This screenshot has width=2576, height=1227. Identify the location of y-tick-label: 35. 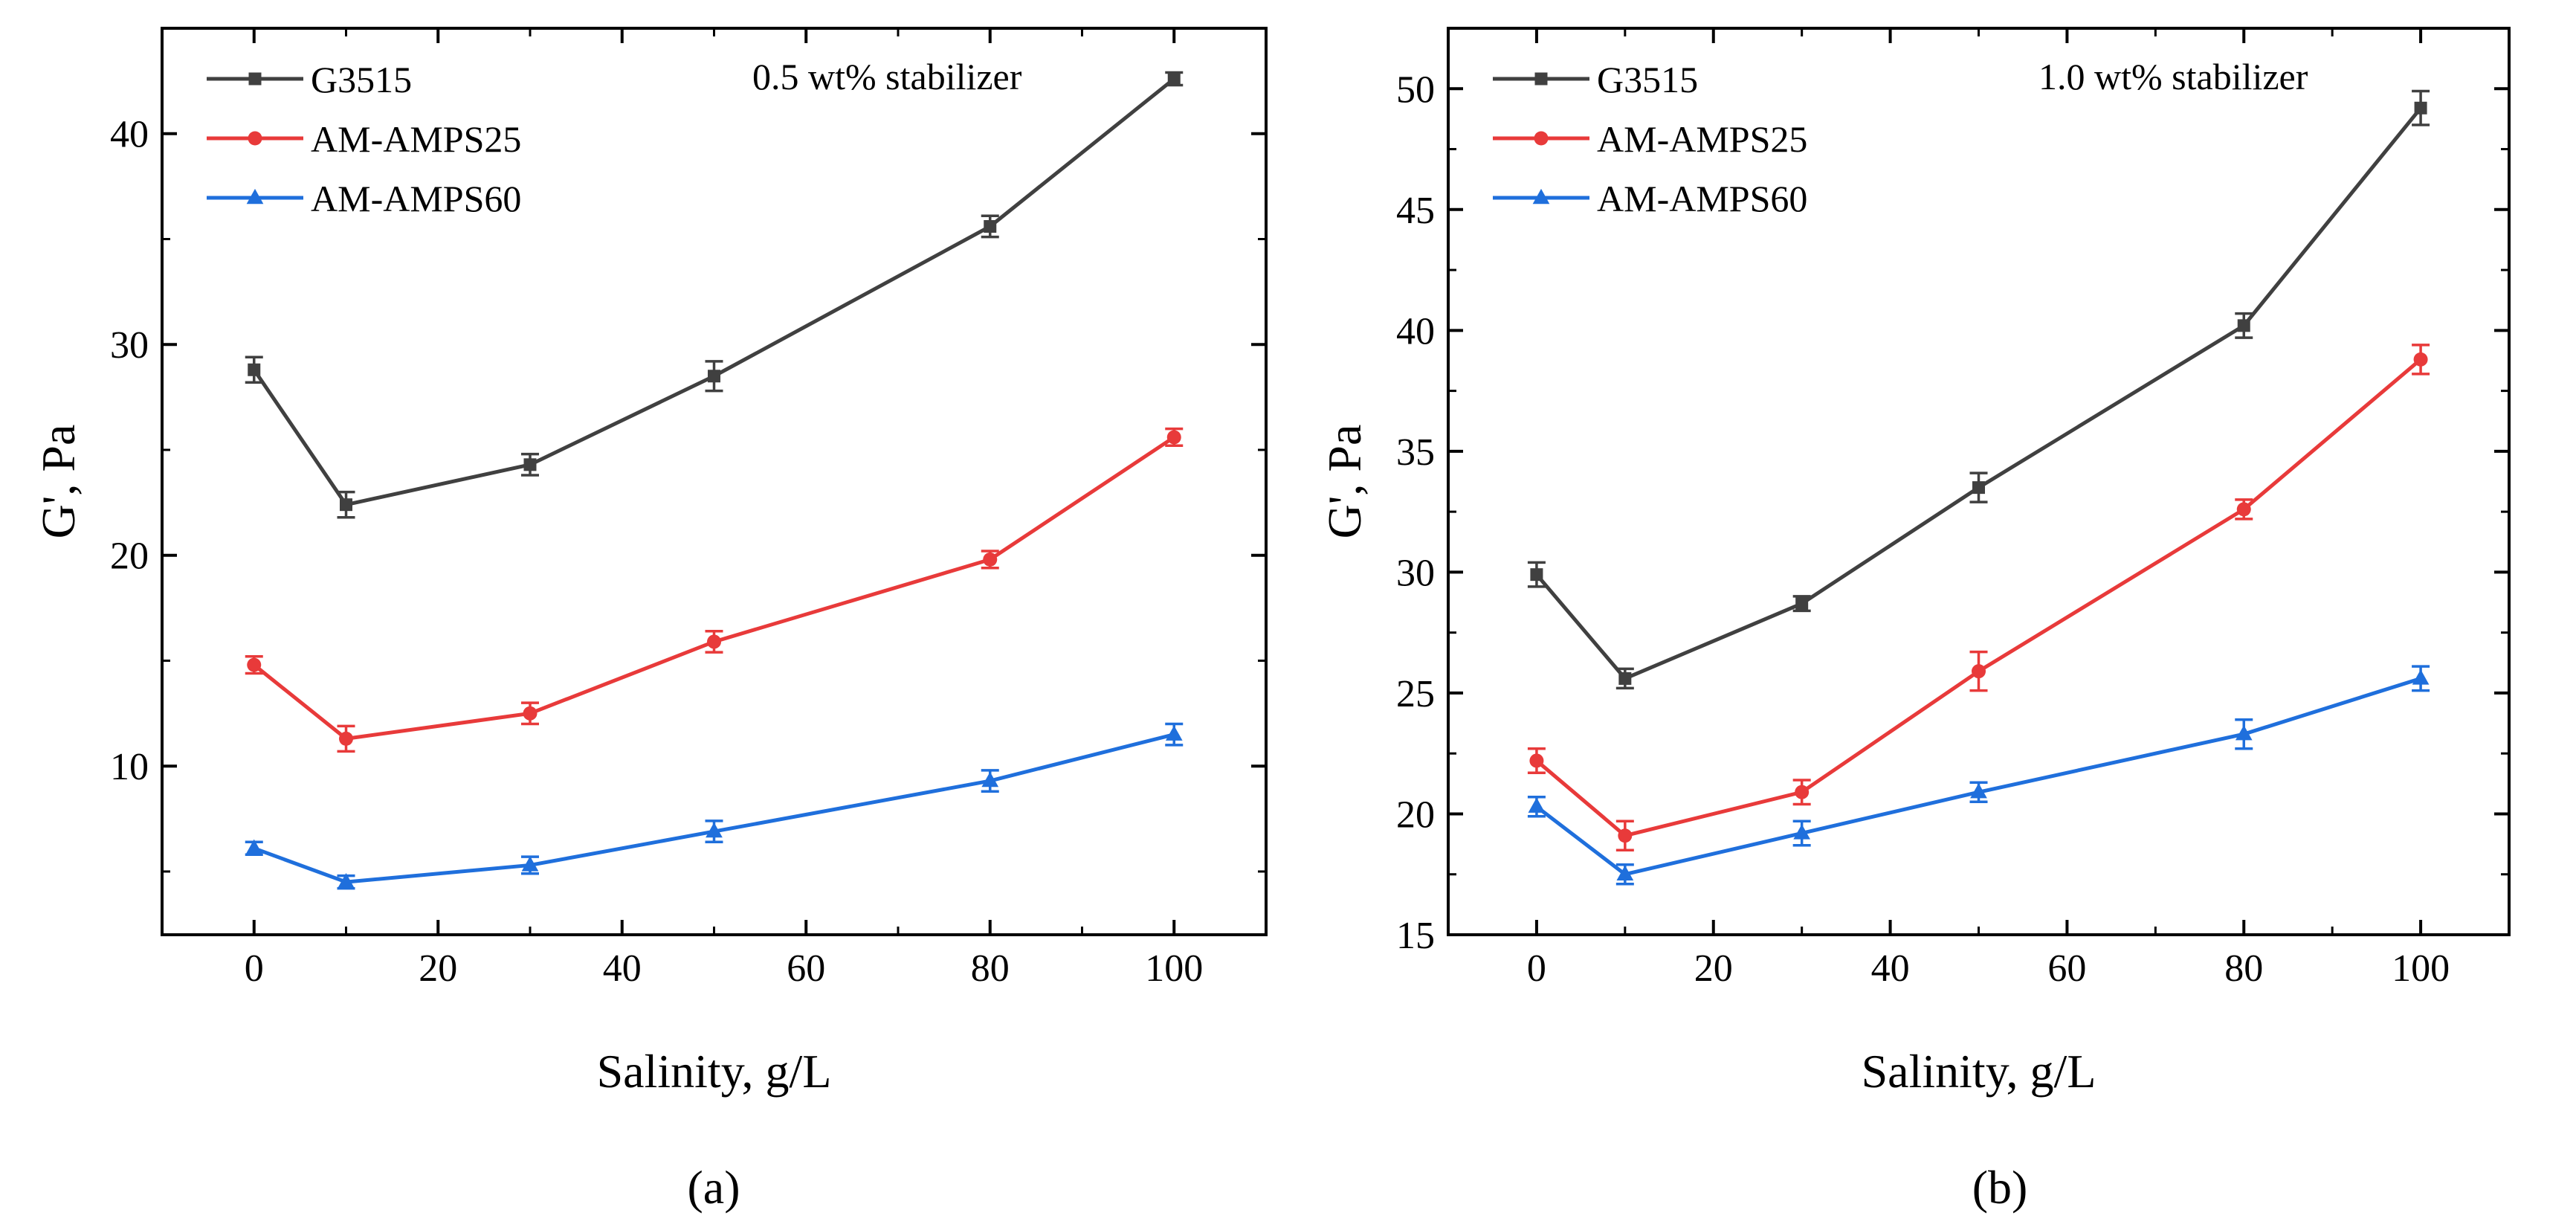
(1415, 453).